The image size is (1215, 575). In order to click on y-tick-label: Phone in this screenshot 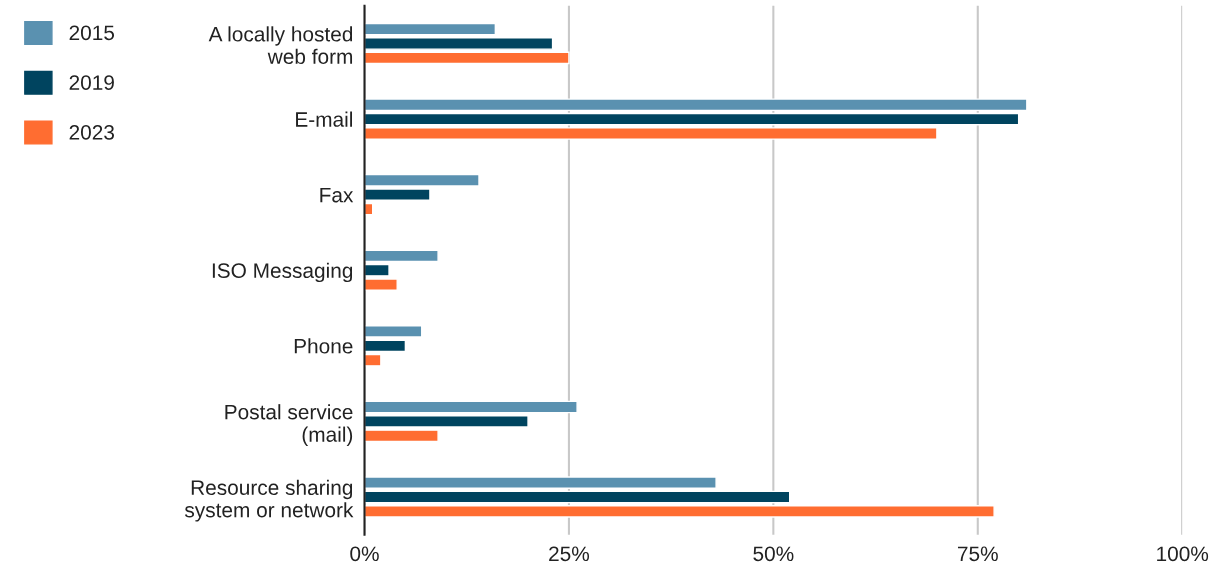, I will do `click(323, 346)`.